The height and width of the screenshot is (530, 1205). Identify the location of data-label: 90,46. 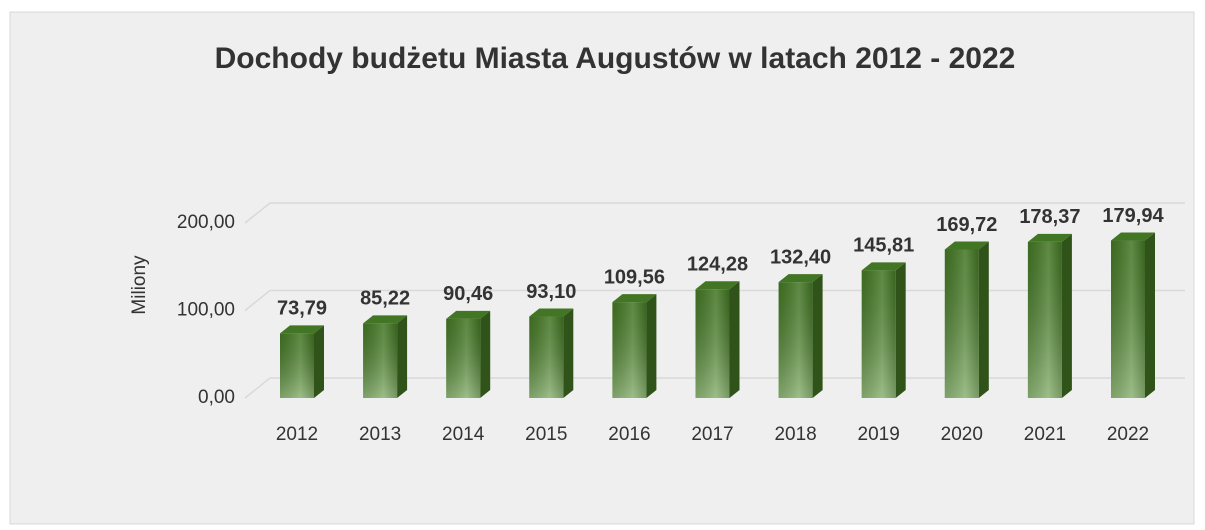
(468, 294).